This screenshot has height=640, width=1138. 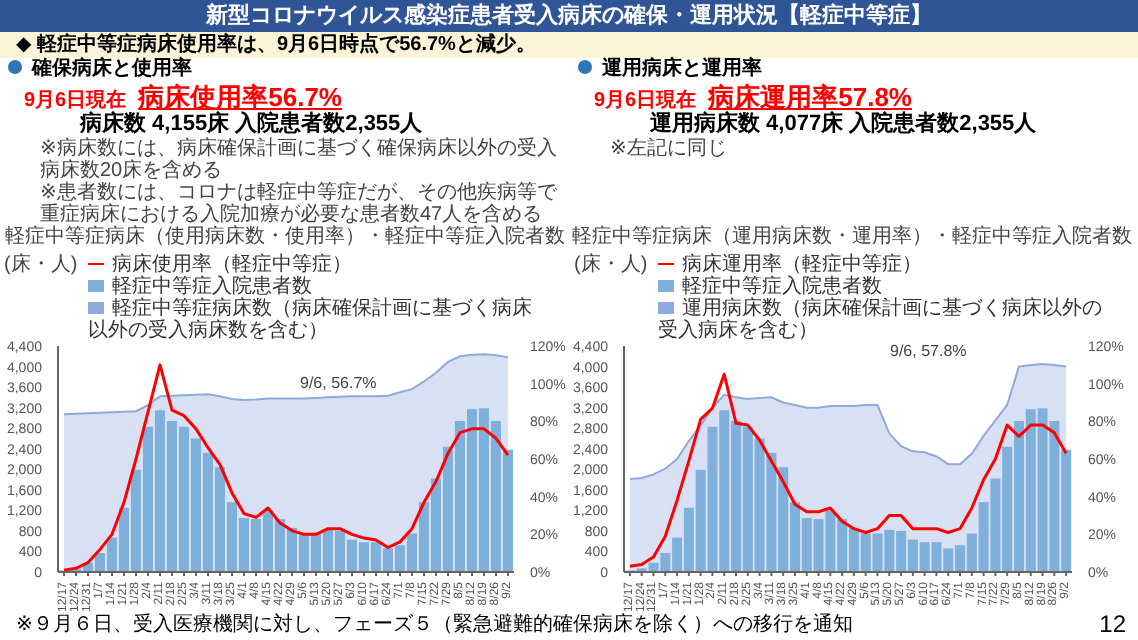 What do you see at coordinates (240, 97) in the screenshot?
I see `text: 病床使用率56.7%` at bounding box center [240, 97].